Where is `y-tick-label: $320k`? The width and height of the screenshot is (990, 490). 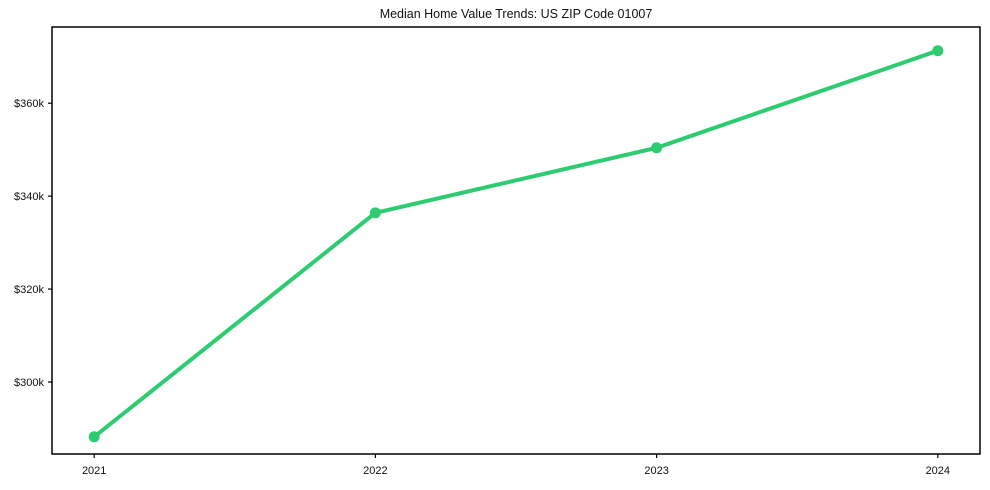
y-tick-label: $320k is located at coordinates (29, 290).